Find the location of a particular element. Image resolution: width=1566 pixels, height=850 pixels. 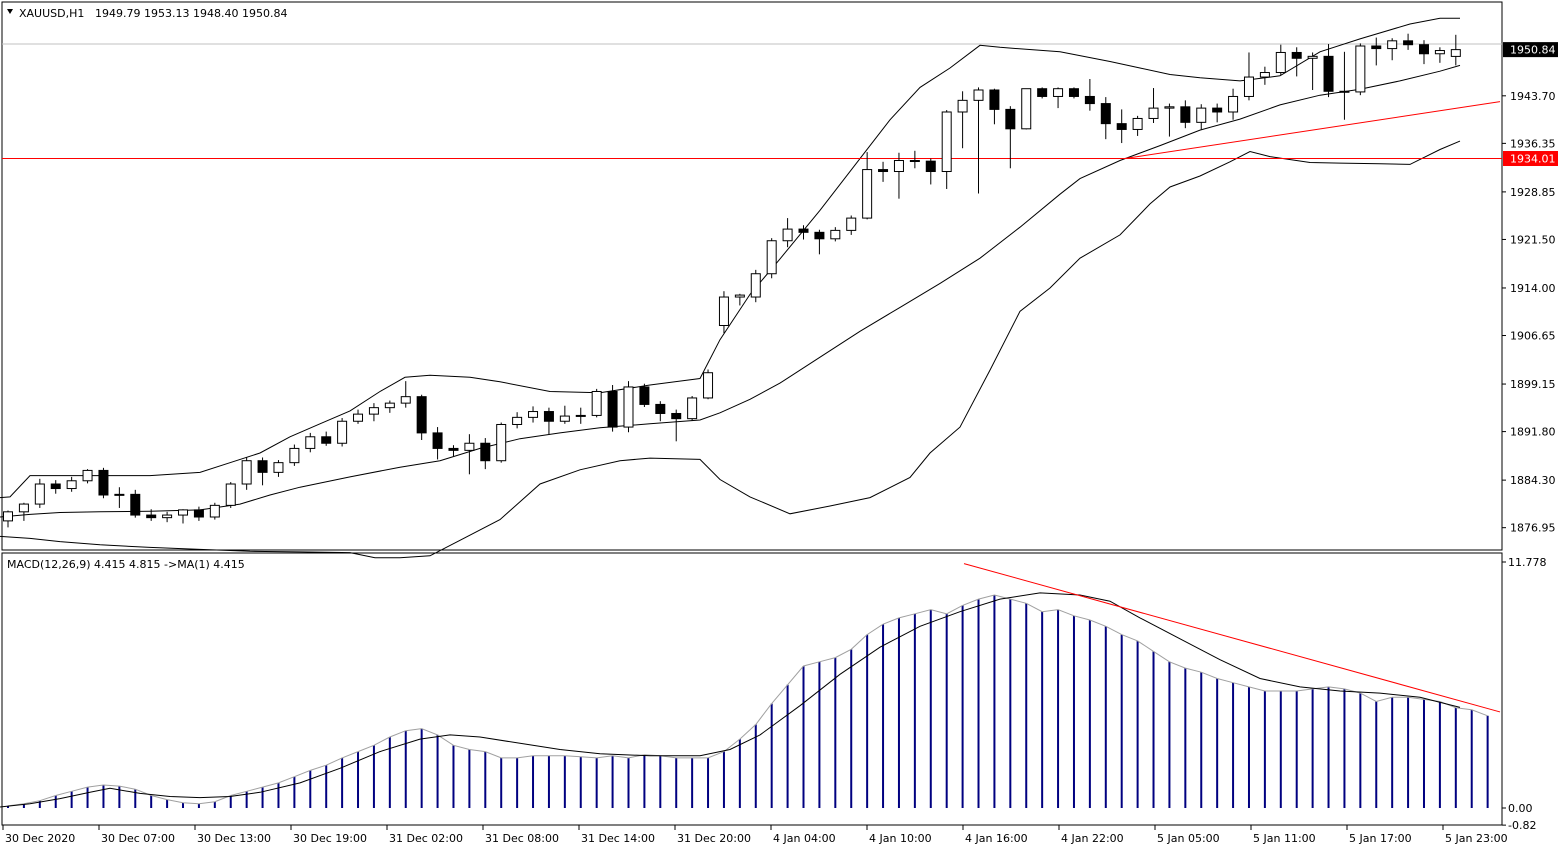

time-axis-label: 5 Jan 17:00 is located at coordinates (1380, 838).